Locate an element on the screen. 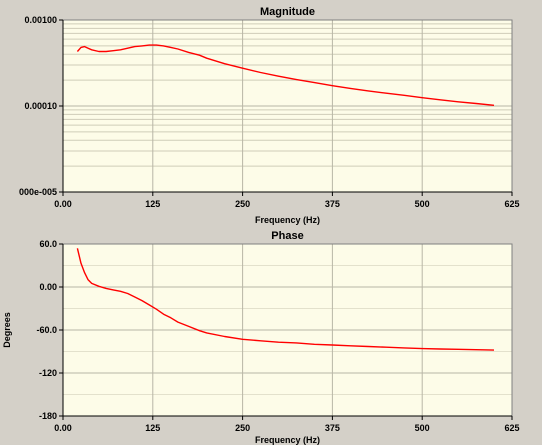  y-tick-label: 0.00100 is located at coordinates (40, 20).